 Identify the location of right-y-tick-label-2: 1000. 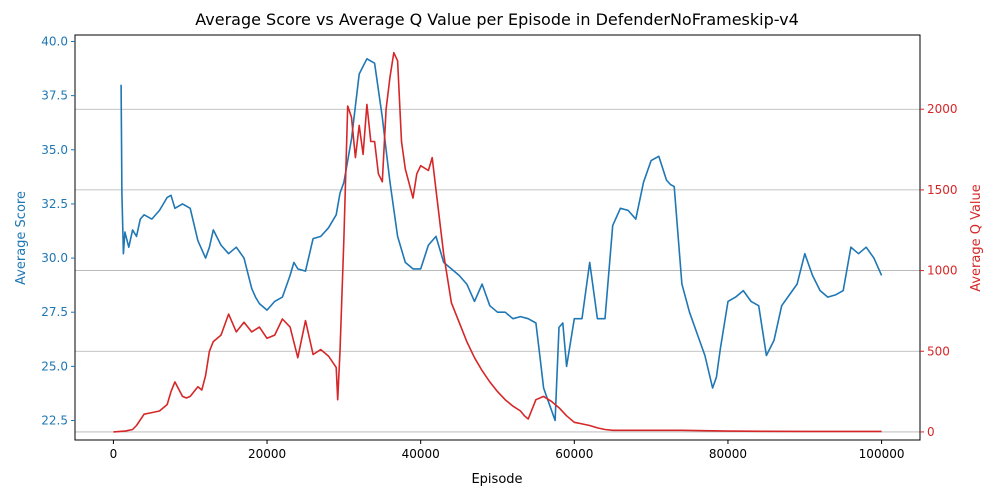
(942, 271).